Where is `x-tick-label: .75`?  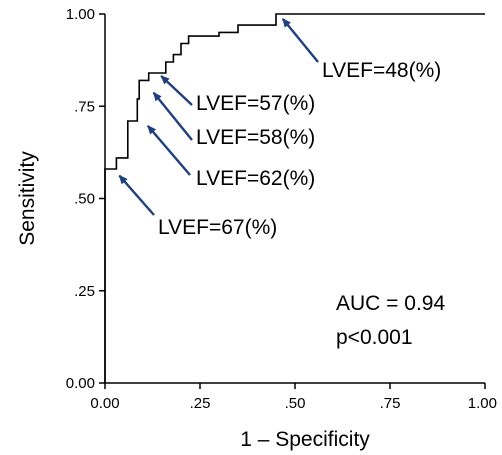
x-tick-label: .75 is located at coordinates (390, 403).